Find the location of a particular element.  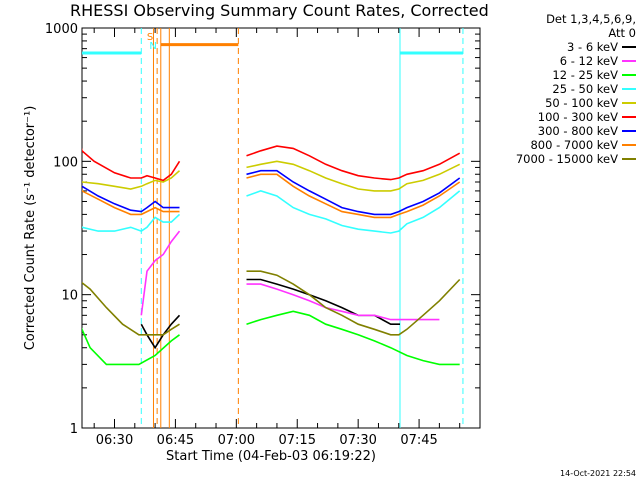

x-tick-label: 06:45 is located at coordinates (175, 440).